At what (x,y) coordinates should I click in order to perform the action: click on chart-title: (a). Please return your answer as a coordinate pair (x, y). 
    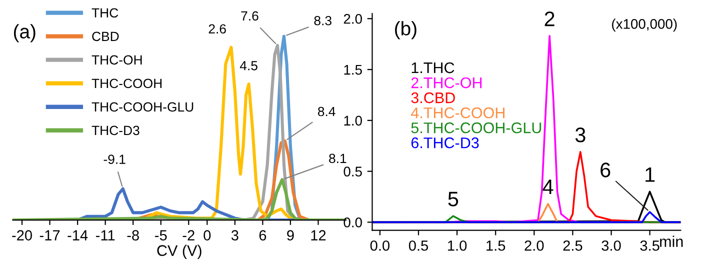
    Looking at the image, I should click on (25, 33).